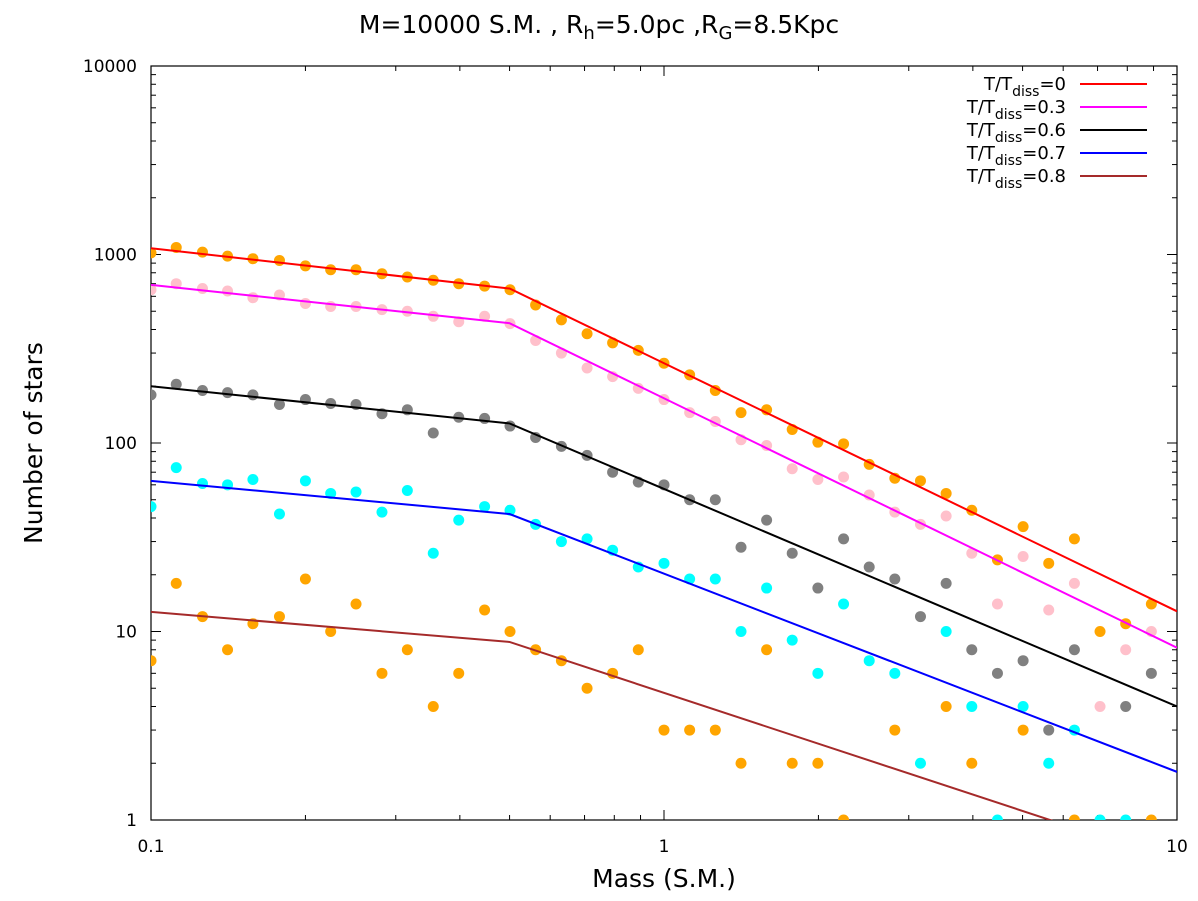 This screenshot has height=901, width=1198. I want to click on x-tick-label: 10, so click(1177, 847).